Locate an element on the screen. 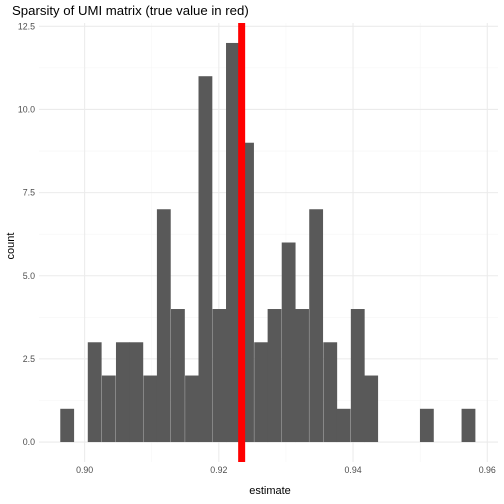 The image size is (504, 504). y-tick-label: 7.5 is located at coordinates (29, 193).